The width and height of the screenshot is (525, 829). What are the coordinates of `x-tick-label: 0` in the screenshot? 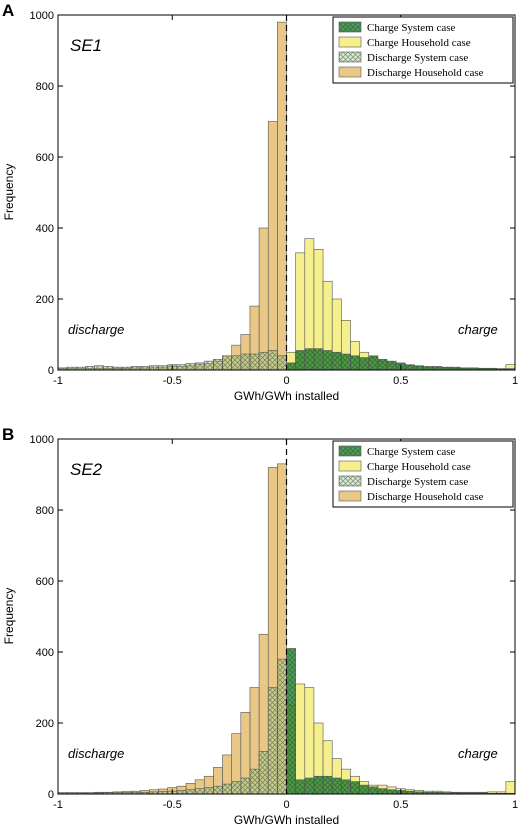 It's located at (286, 381).